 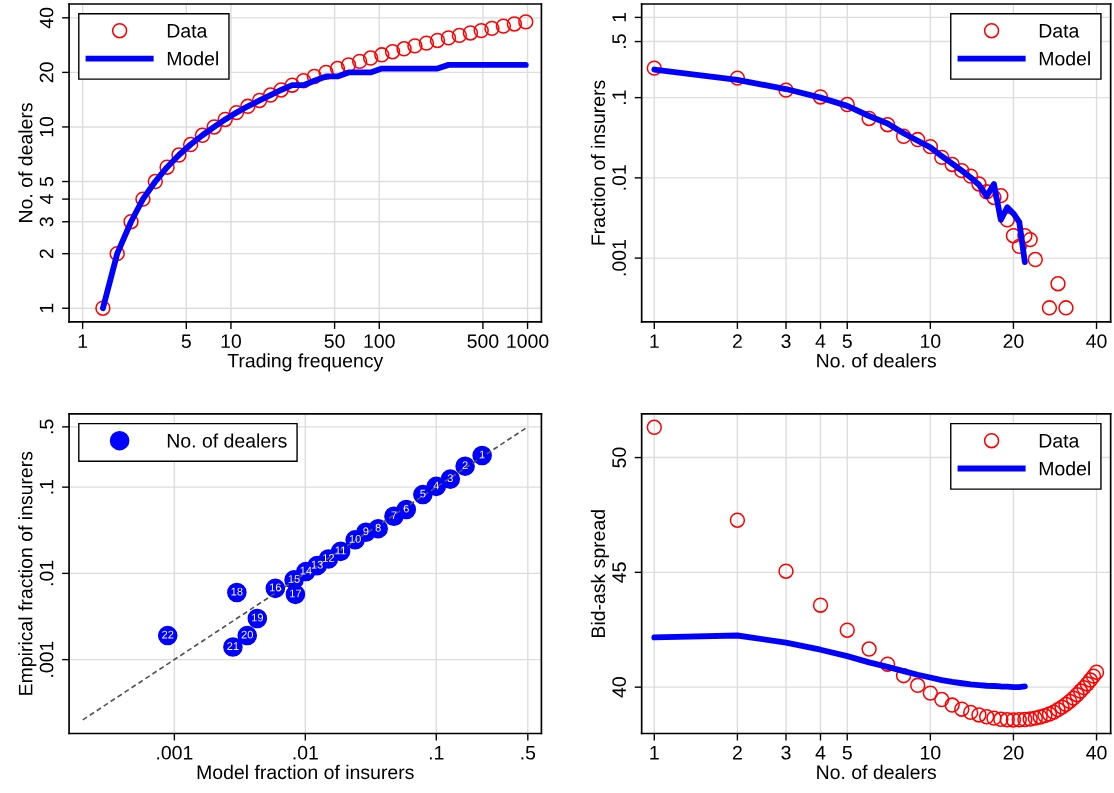 I want to click on annotation: 16, so click(x=275, y=587).